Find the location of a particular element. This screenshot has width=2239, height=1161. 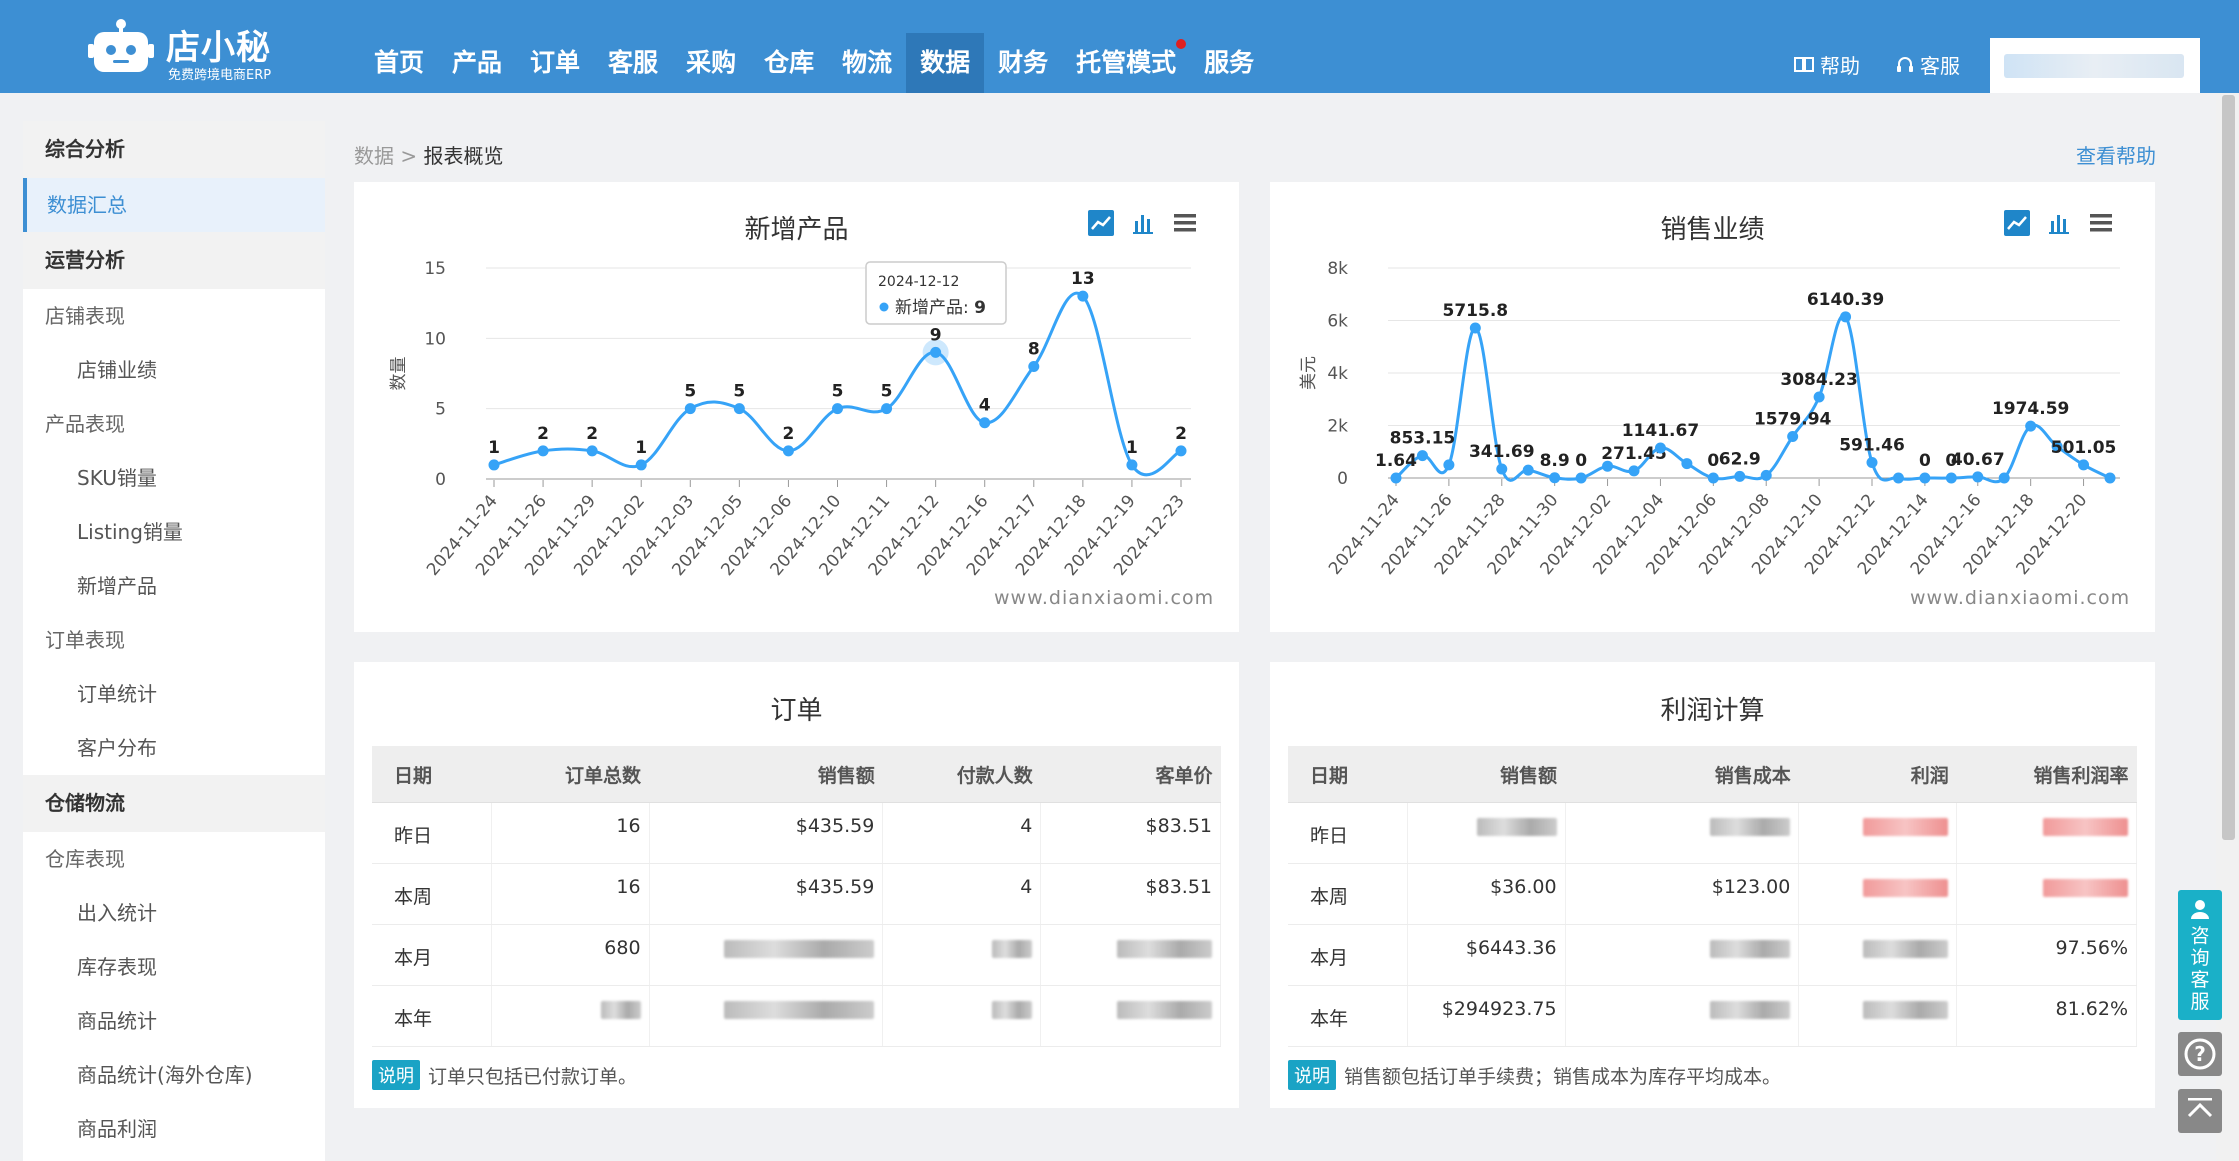

nav-item-6: 物流 is located at coordinates (867, 62).